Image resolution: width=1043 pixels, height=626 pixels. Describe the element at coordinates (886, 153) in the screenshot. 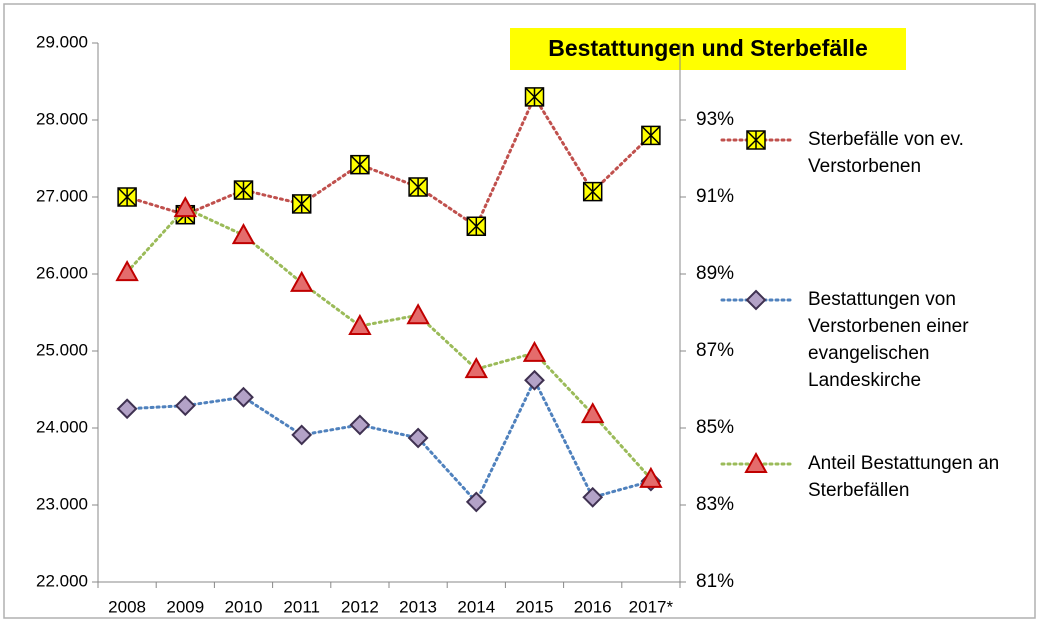

I see `legend-label: Sterbefälle von ev. Verstorbenen` at that location.